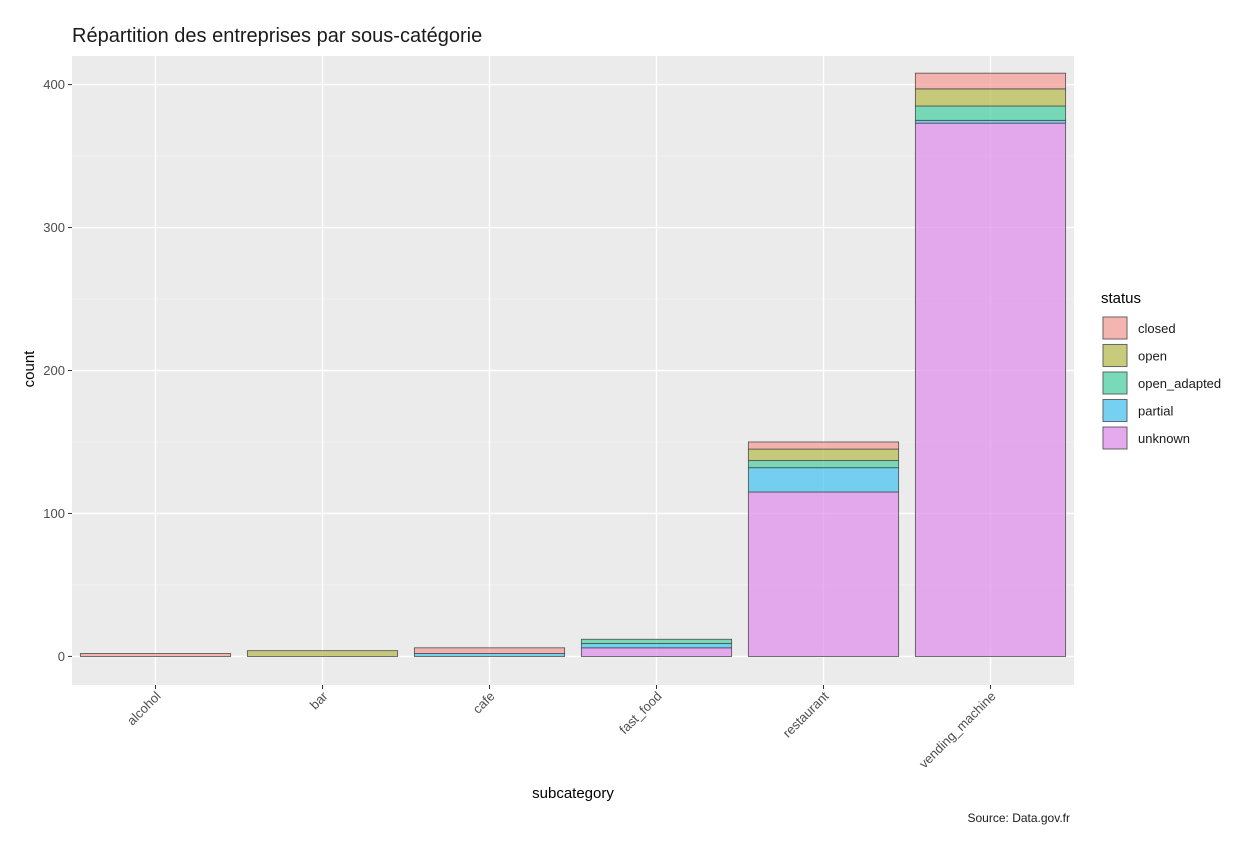  Describe the element at coordinates (1179, 383) in the screenshot. I see `legend-label-open_adapted: open_adapted` at that location.